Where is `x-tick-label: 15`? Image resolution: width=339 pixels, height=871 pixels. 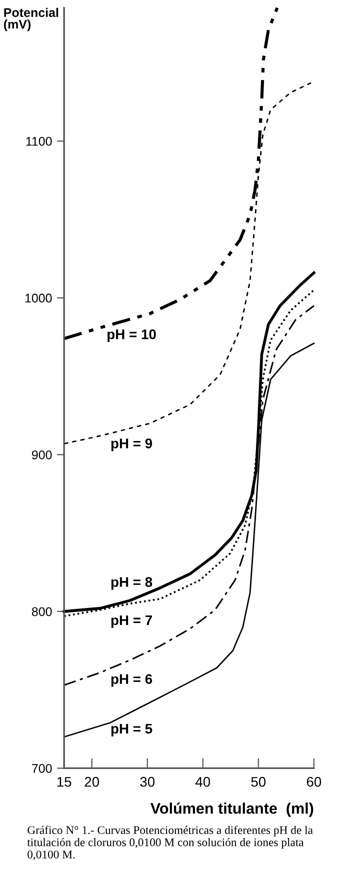 x-tick-label: 15 is located at coordinates (64, 782).